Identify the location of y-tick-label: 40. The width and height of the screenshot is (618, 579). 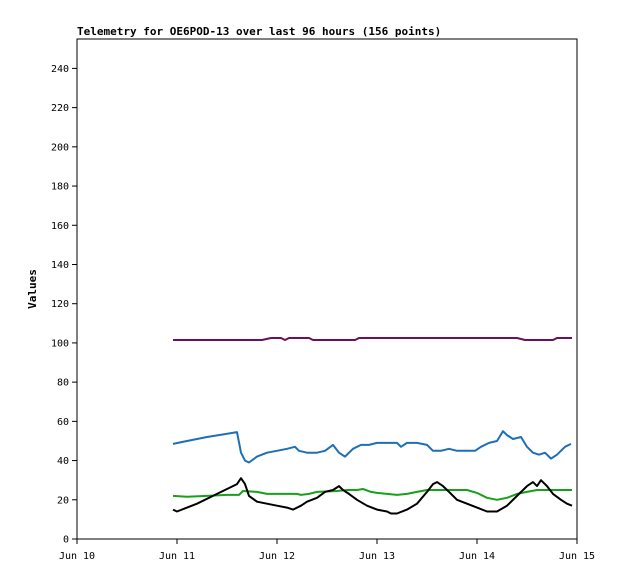
(63, 461).